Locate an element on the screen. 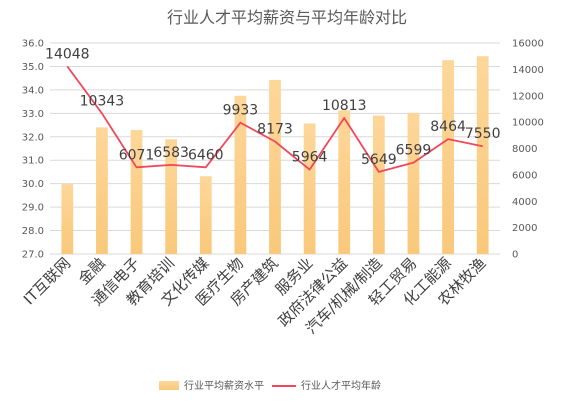  left-axis-tick-label: 33.0 is located at coordinates (33, 114).